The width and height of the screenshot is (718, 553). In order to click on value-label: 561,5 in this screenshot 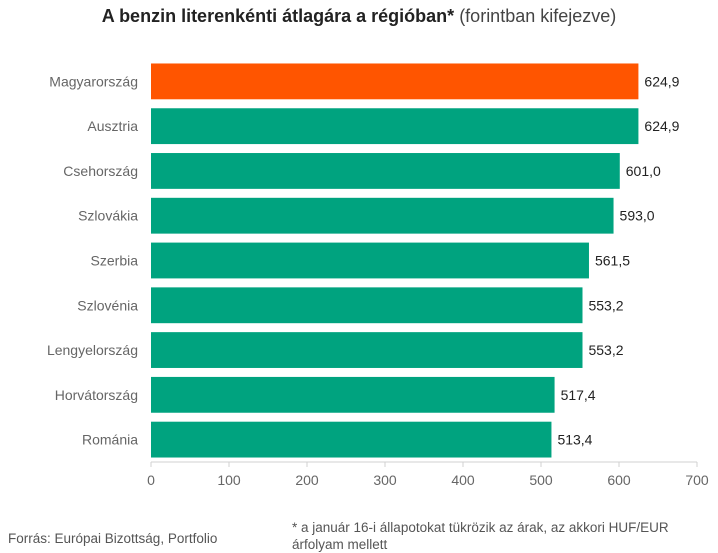, I will do `click(612, 261)`.